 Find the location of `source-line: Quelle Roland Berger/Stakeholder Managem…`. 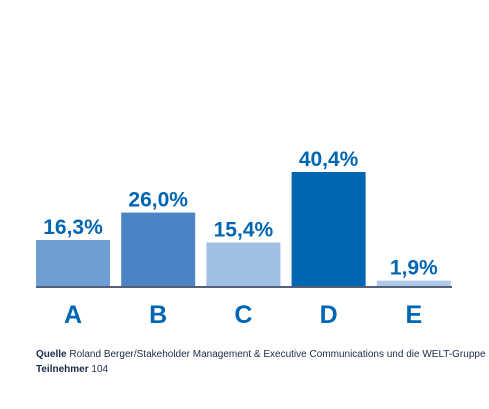

source-line: Quelle Roland Berger/Stakeholder Managem… is located at coordinates (261, 354).